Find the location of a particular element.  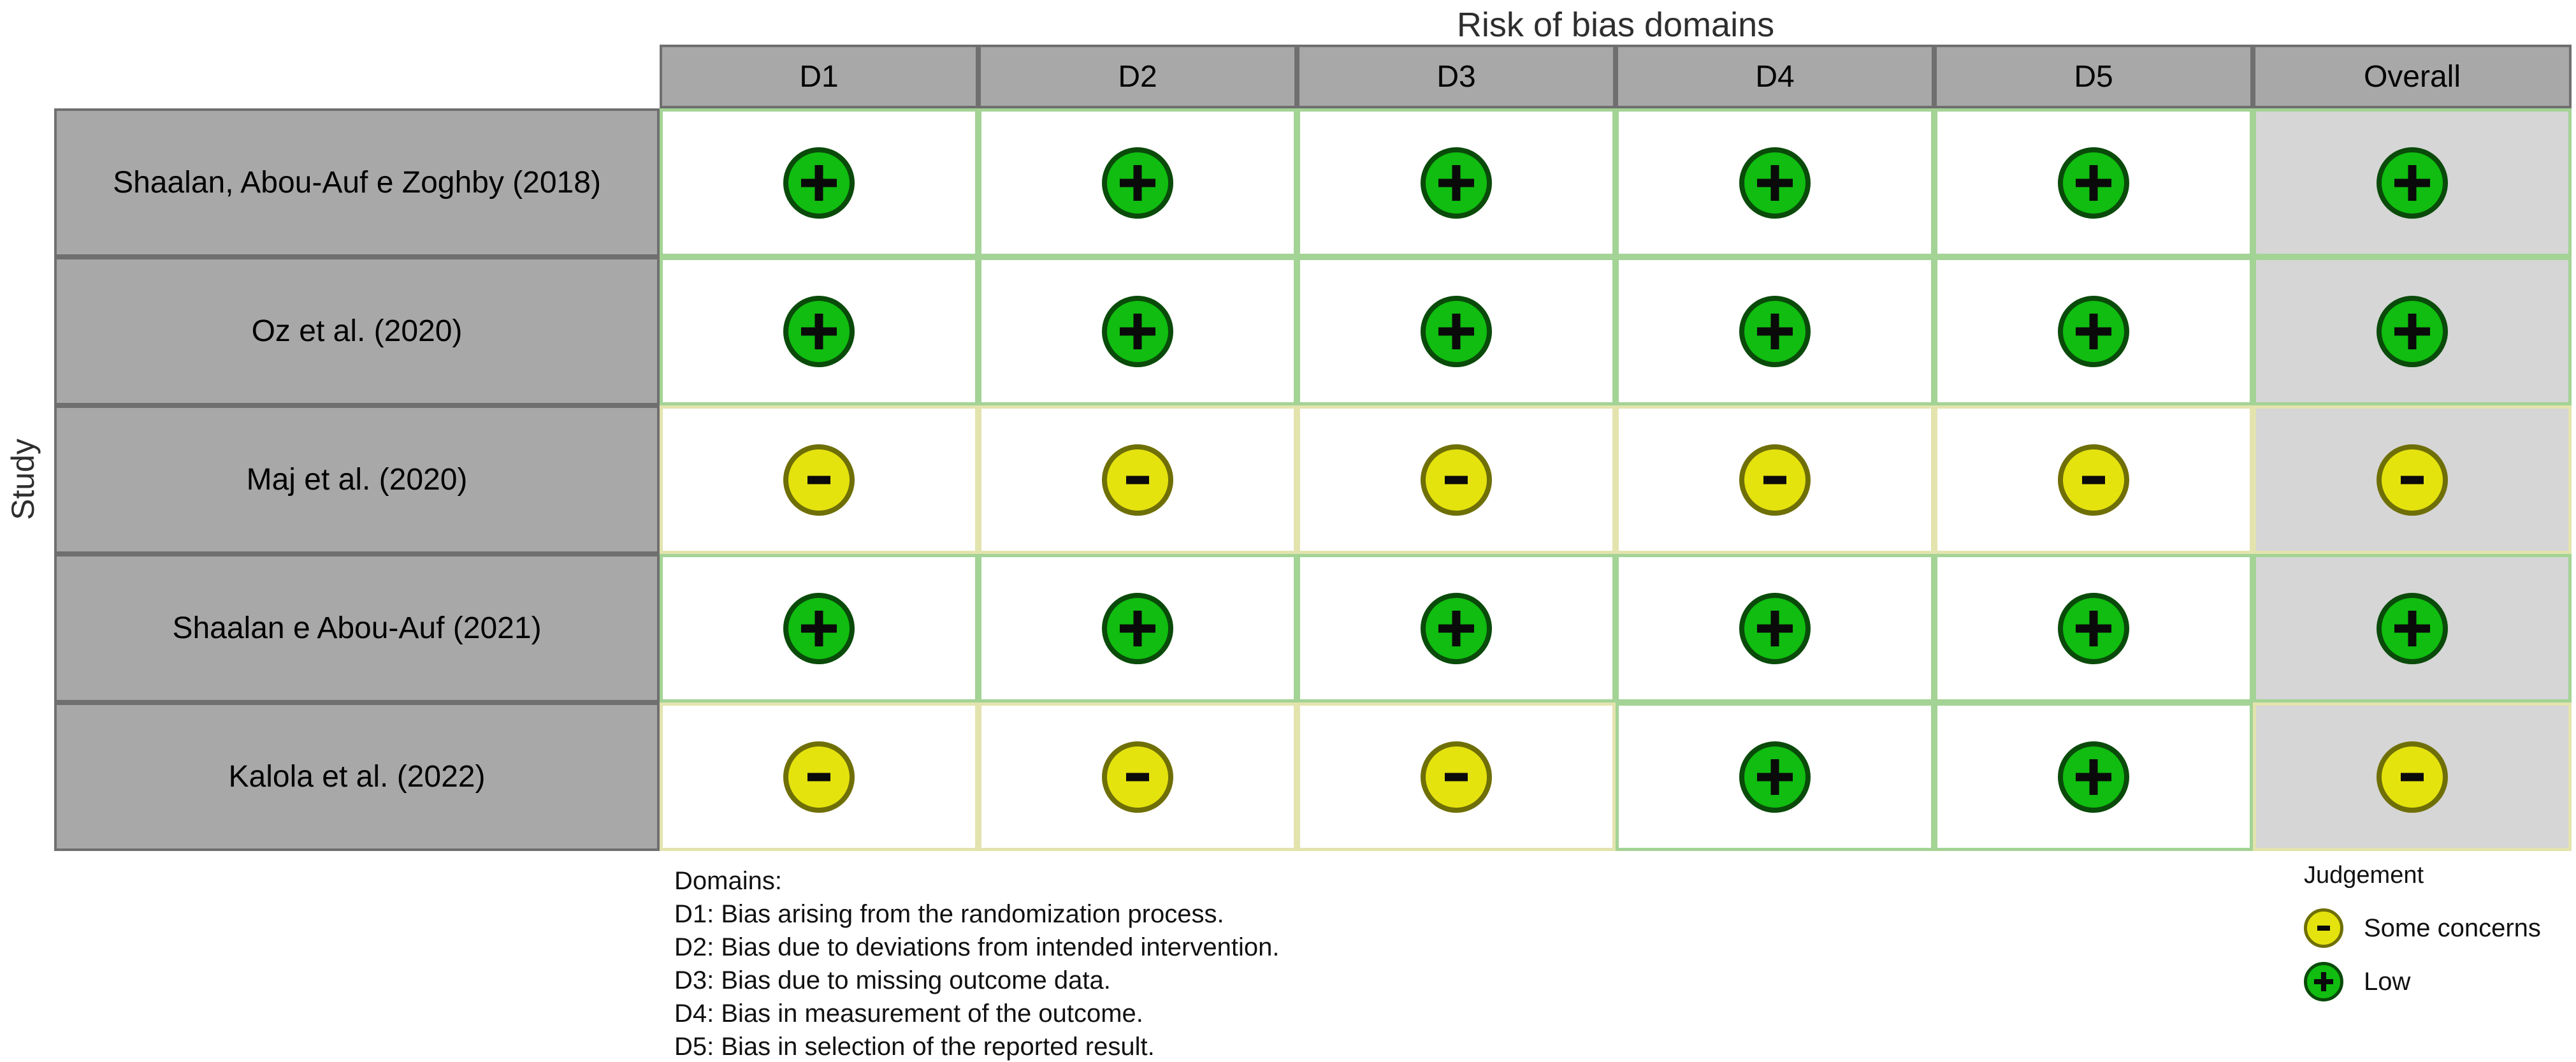

judgement-legend-items: Some concerns Low is located at coordinates (2422, 954).